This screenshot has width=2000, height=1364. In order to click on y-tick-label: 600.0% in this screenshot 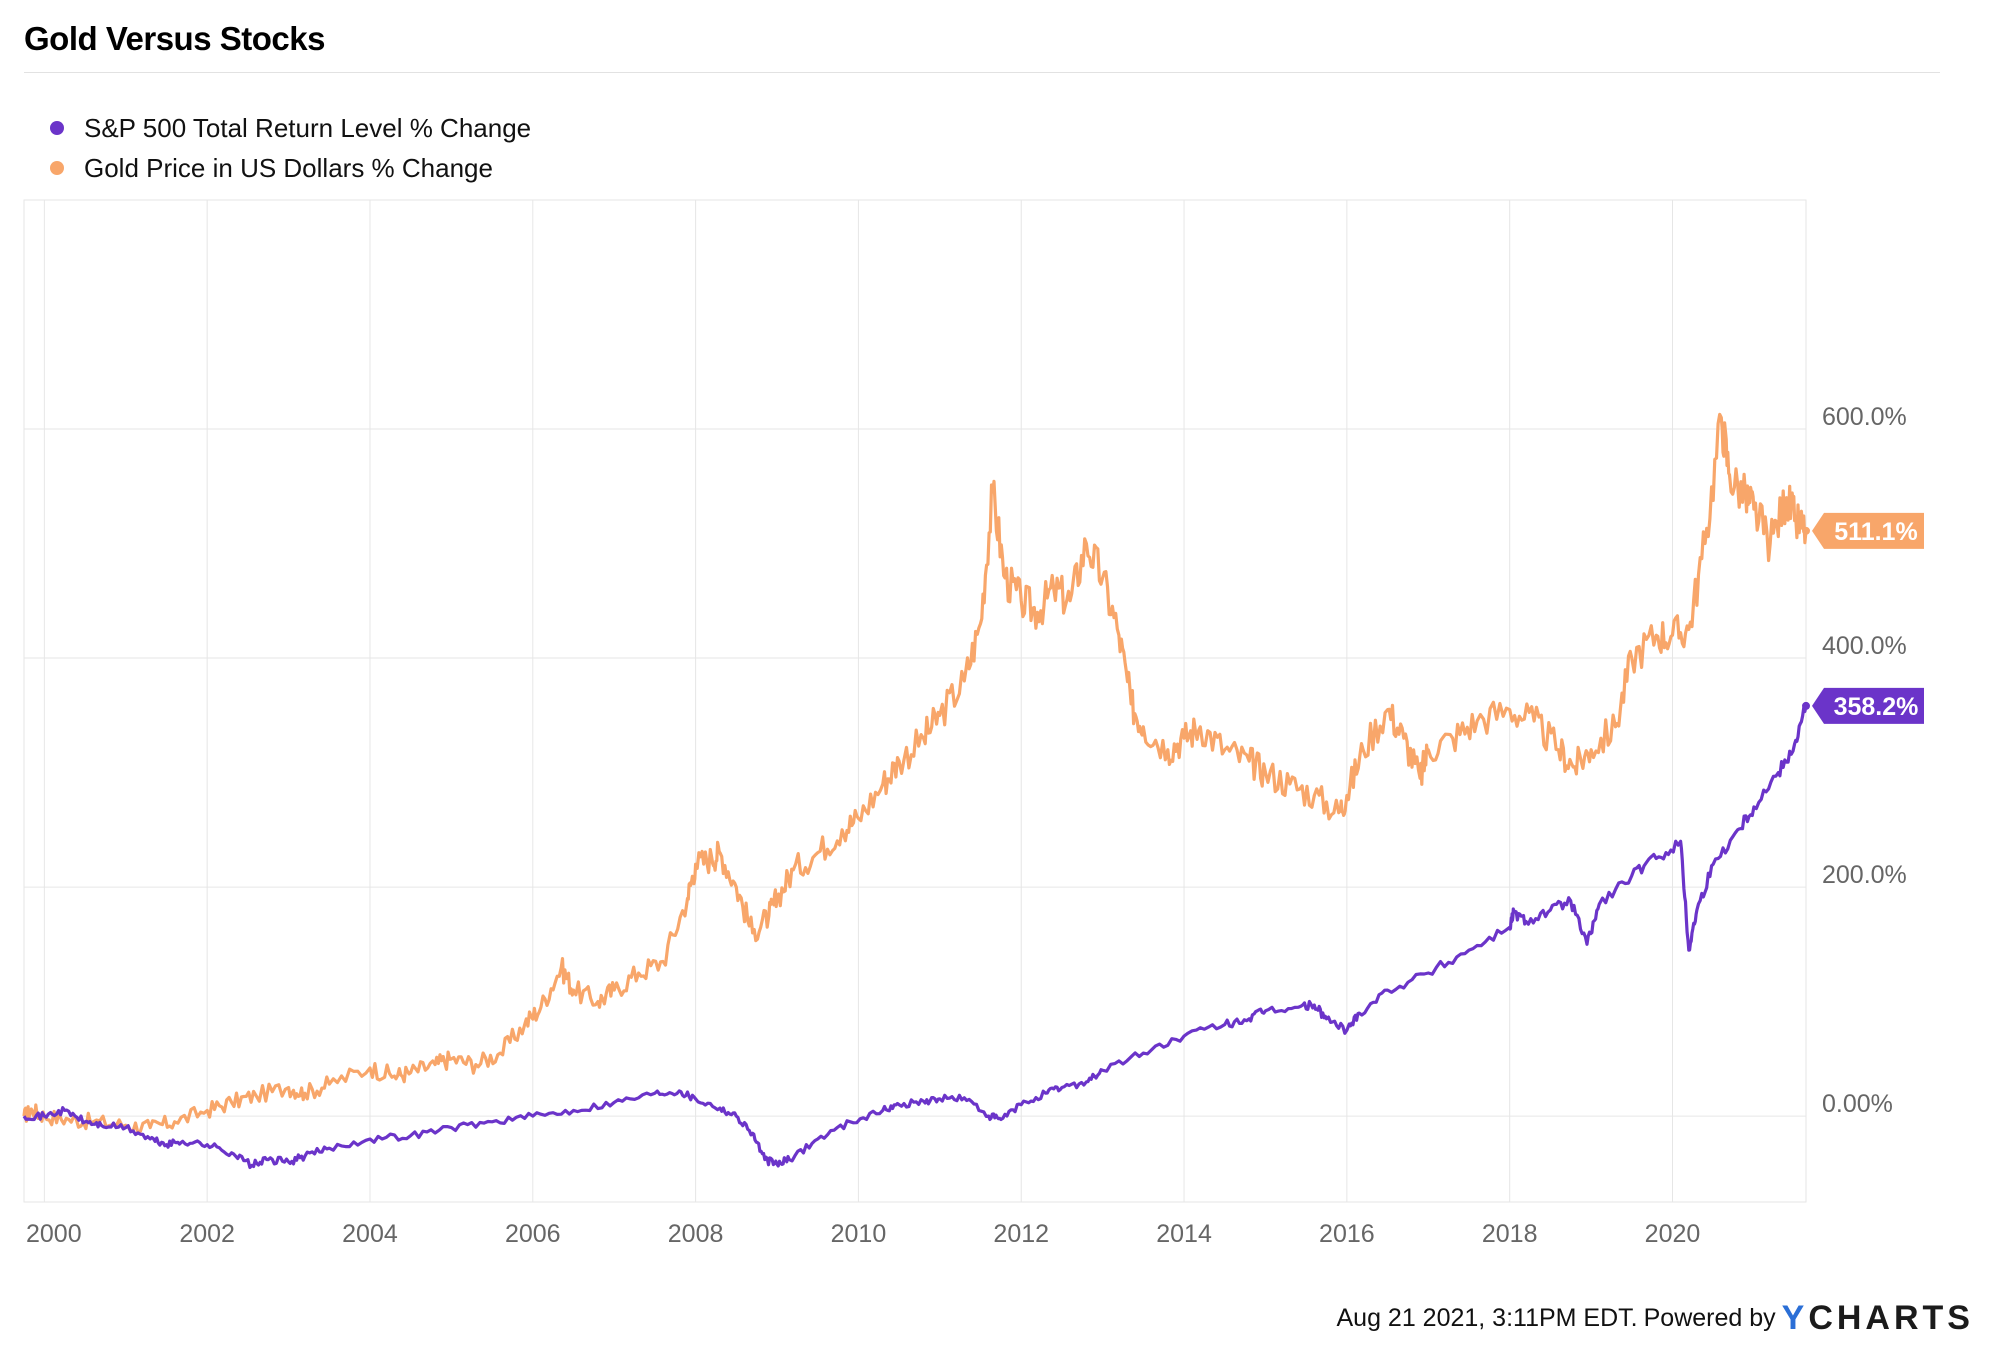, I will do `click(1864, 417)`.